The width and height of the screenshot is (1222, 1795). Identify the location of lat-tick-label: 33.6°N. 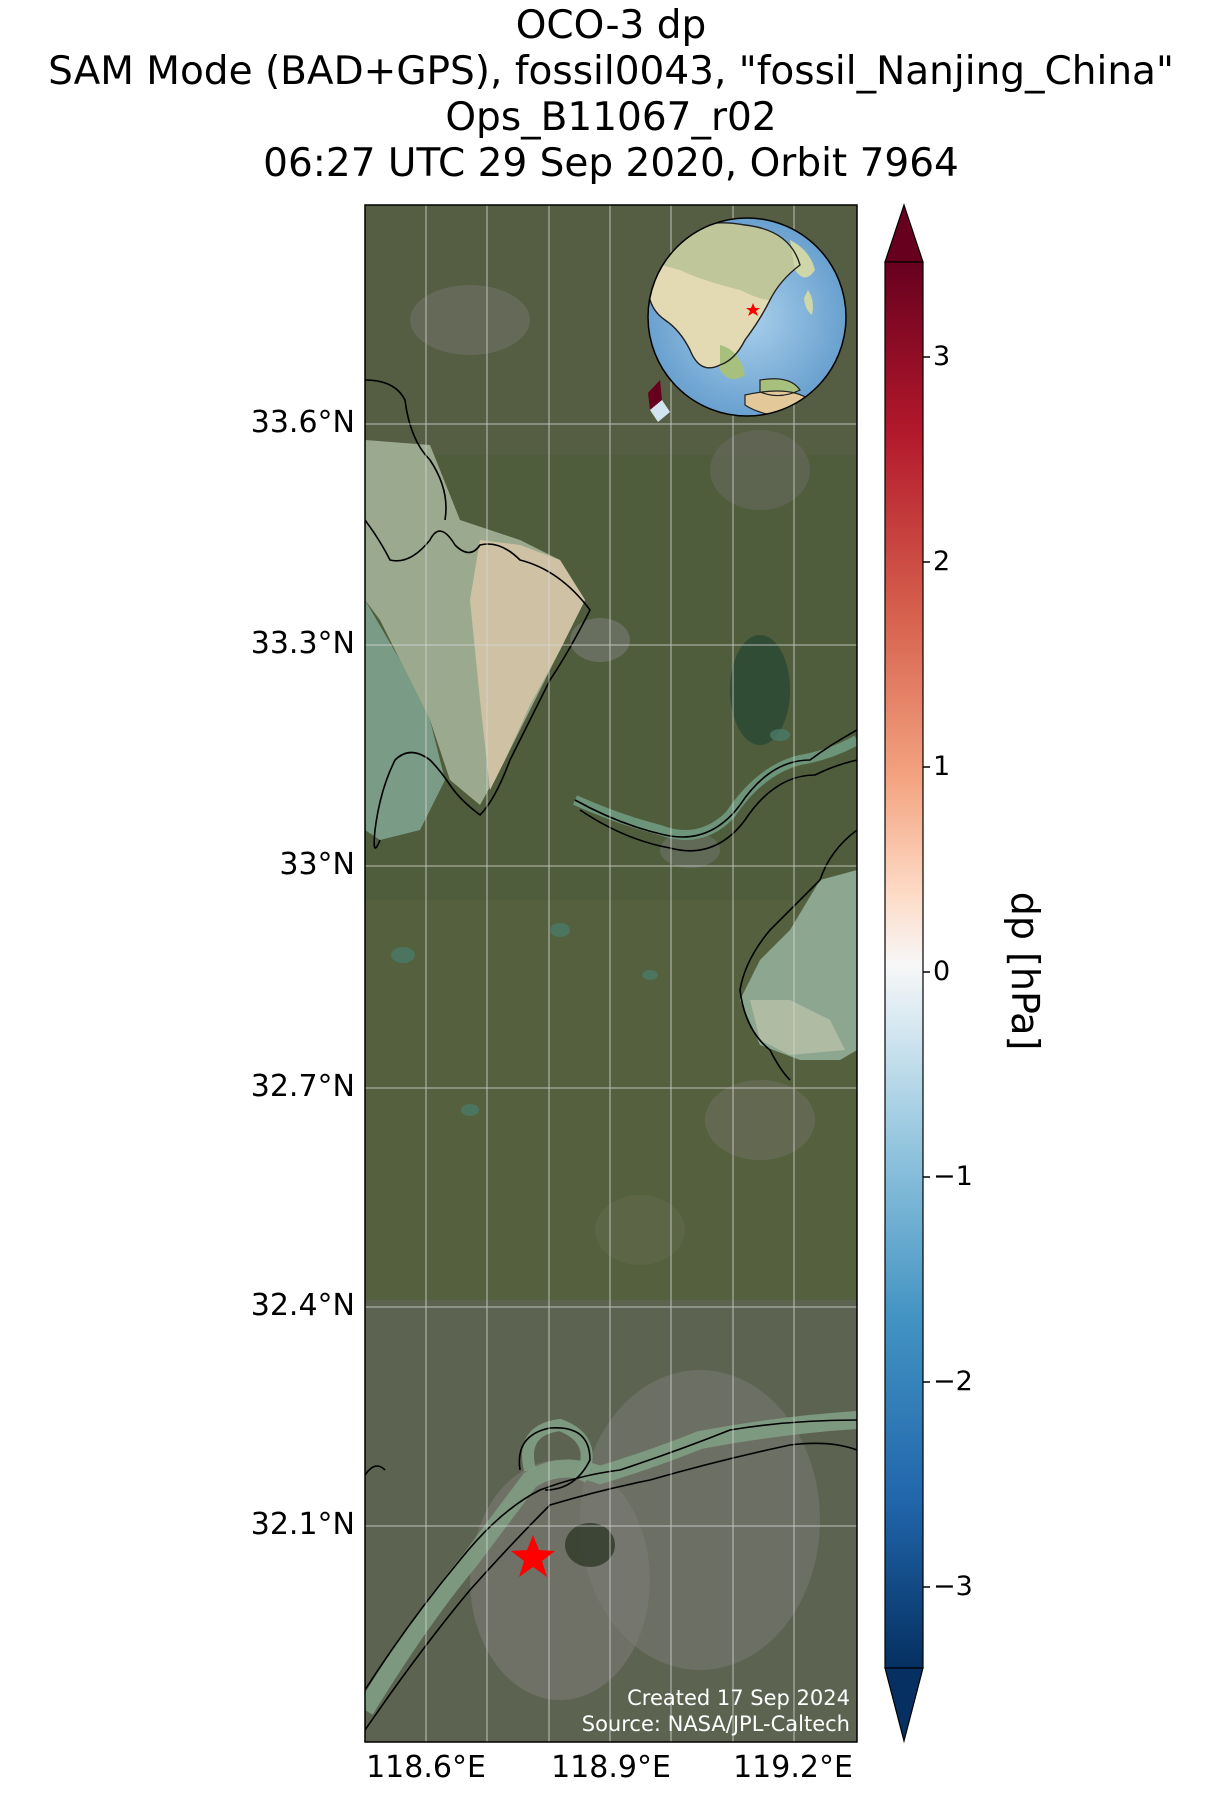
(302, 422).